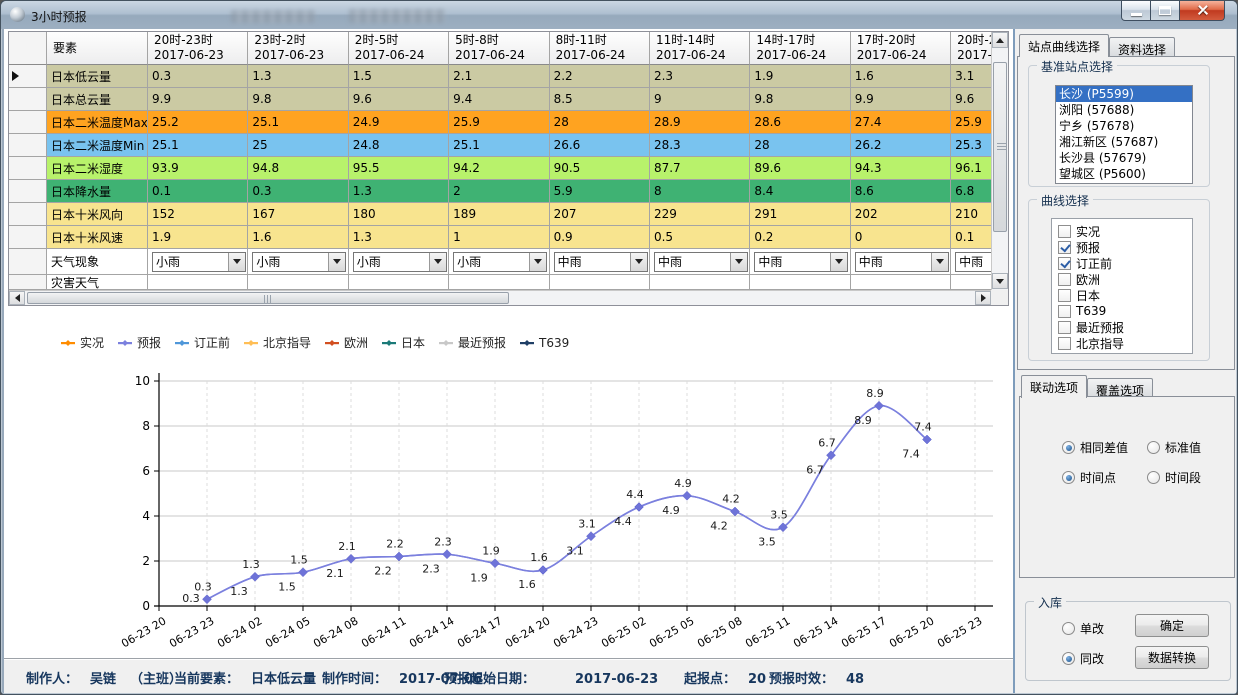 The image size is (1238, 695). I want to click on table-cell: 180, so click(399, 214).